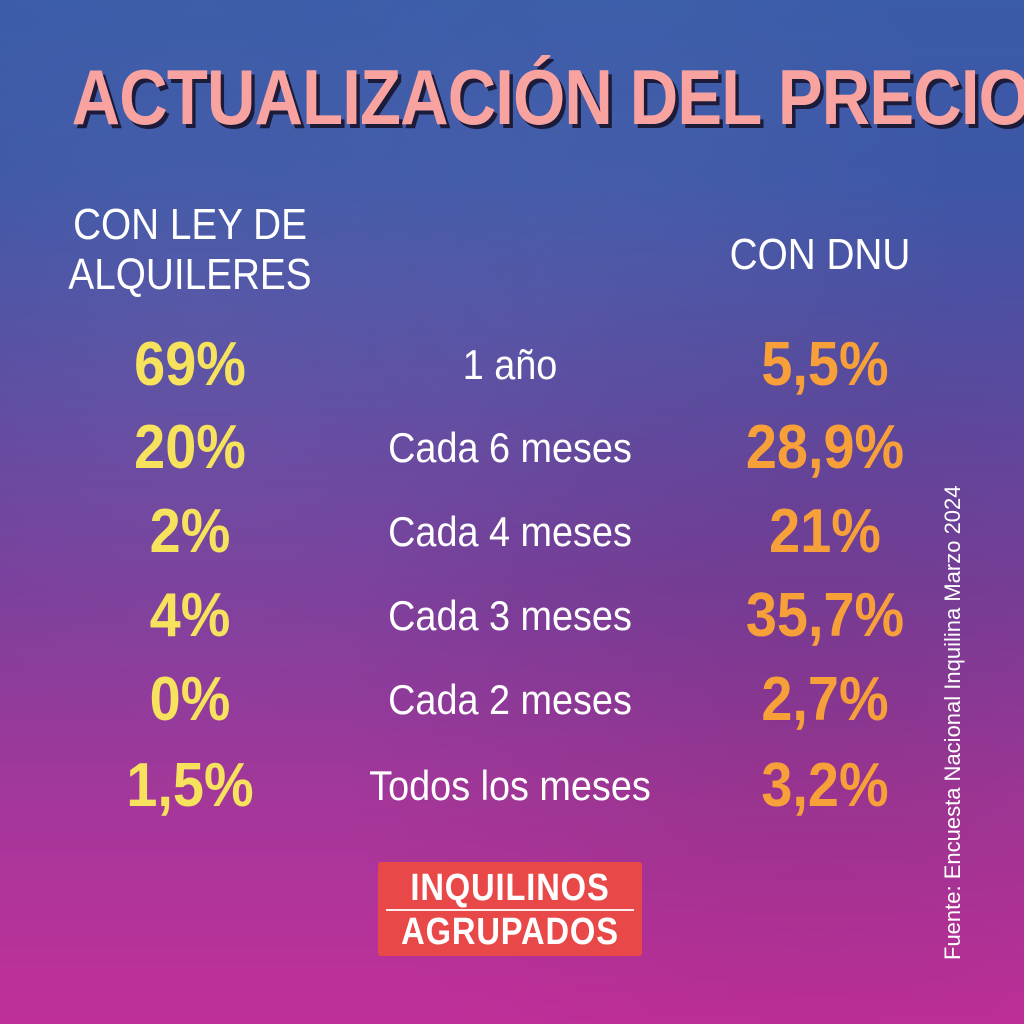  Describe the element at coordinates (820, 254) in the screenshot. I see `header-dnu: CON DNU` at that location.